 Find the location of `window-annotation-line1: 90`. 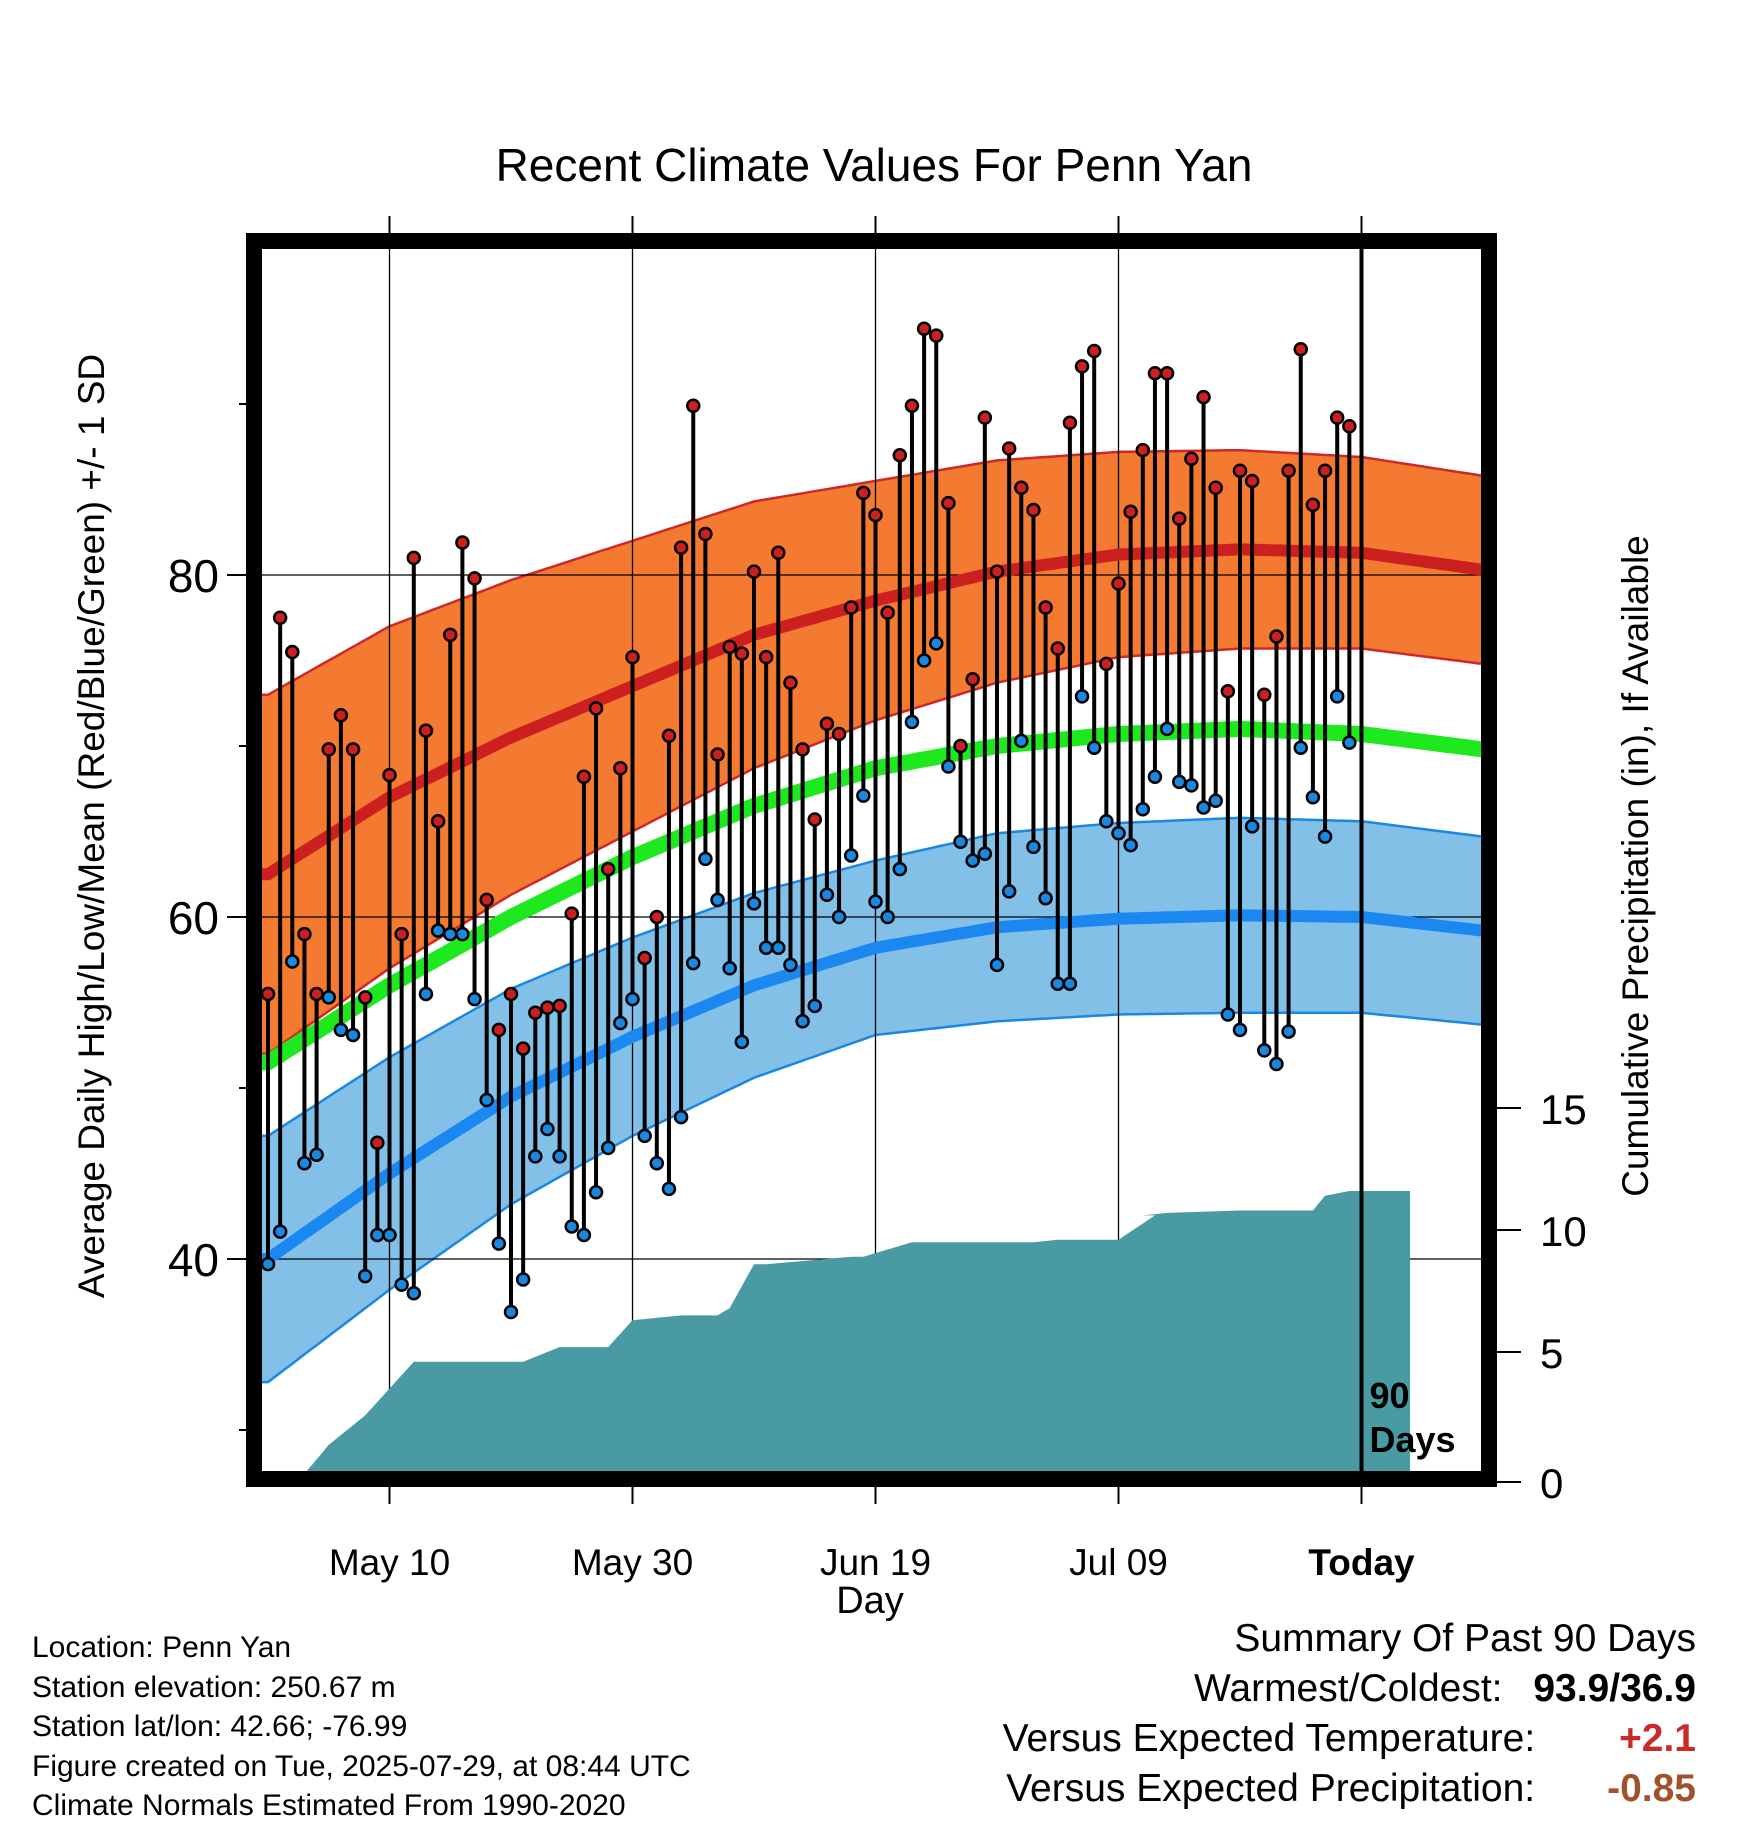

window-annotation-line1: 90 is located at coordinates (1390, 1395).